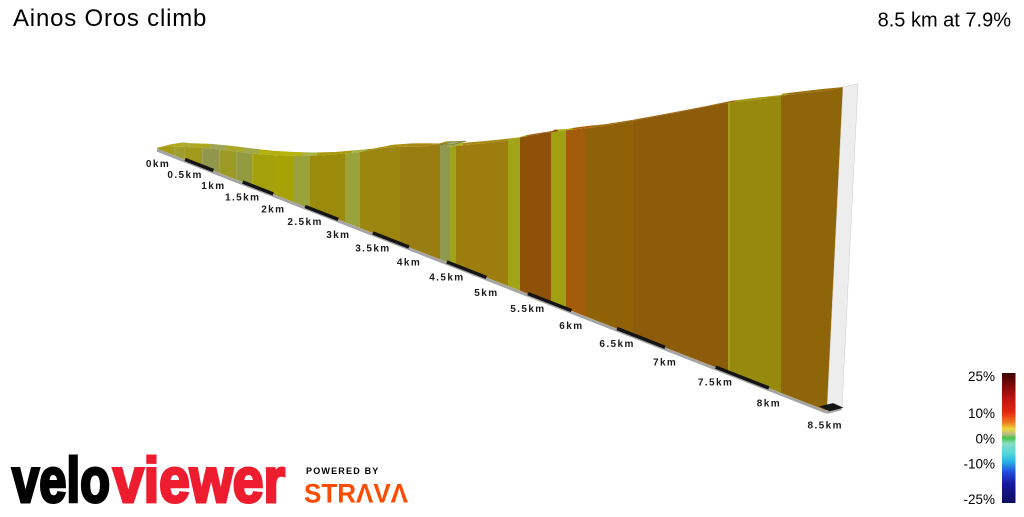  What do you see at coordinates (571, 326) in the screenshot?
I see `svg-text: 6km` at bounding box center [571, 326].